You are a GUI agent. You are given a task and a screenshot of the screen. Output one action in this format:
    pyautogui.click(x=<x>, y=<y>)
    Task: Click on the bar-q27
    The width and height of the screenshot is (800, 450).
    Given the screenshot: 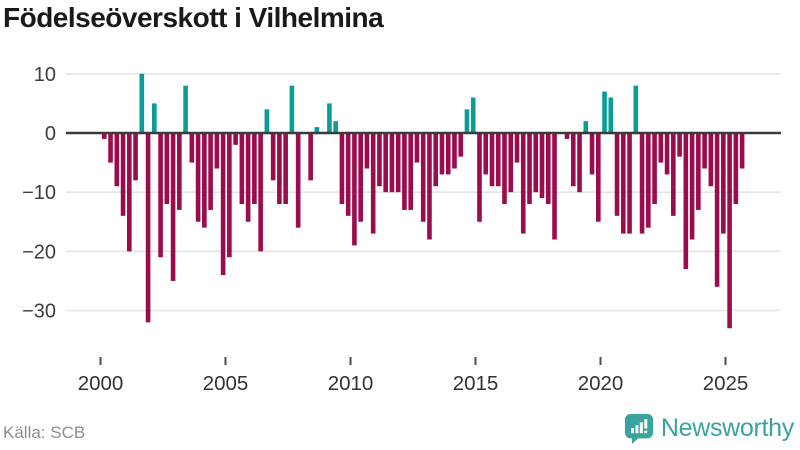 What is the action you would take?
    pyautogui.click(x=267, y=121)
    